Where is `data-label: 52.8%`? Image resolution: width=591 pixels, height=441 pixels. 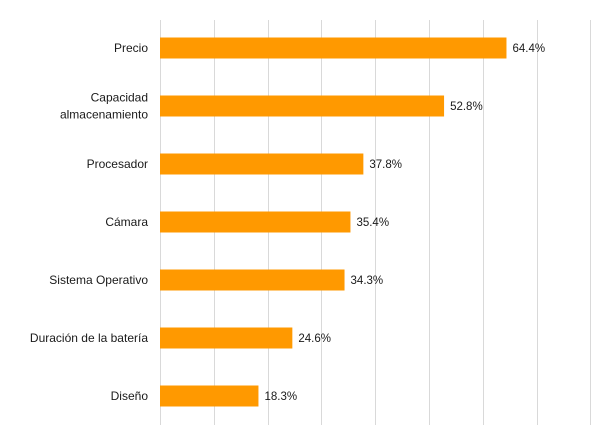 data-label: 52.8% is located at coordinates (466, 107).